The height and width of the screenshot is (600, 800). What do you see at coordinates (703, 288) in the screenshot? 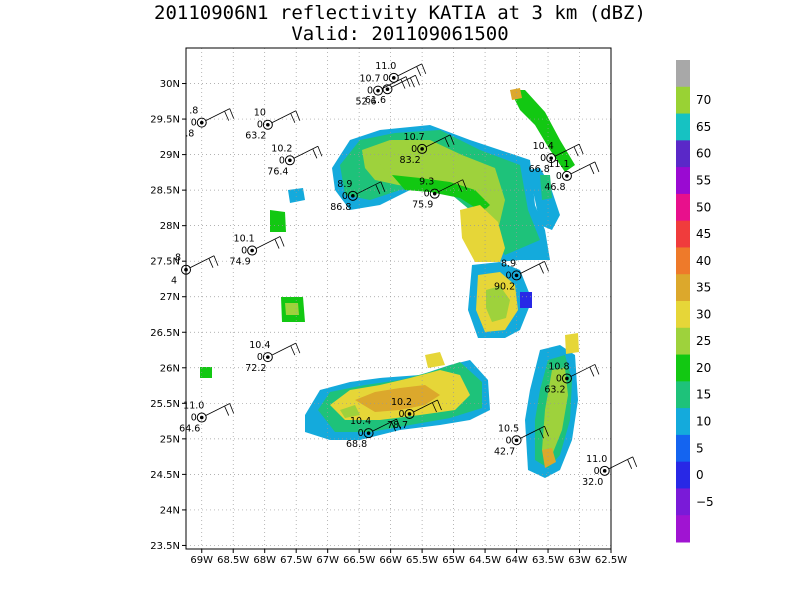
I see `colorbar-label: 35` at bounding box center [703, 288].